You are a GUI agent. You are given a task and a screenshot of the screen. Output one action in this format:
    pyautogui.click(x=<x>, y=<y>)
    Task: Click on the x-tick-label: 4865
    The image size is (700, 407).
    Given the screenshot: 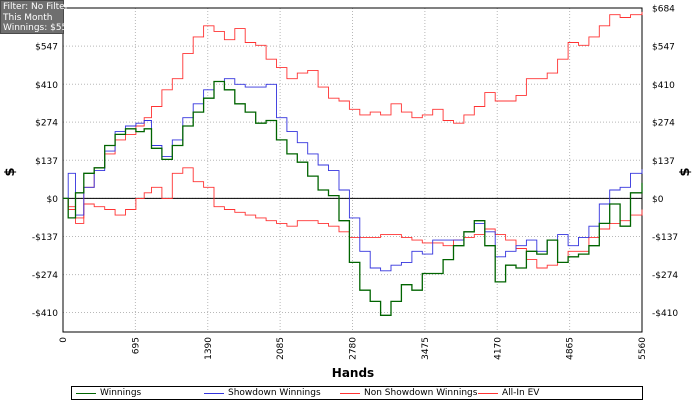 What is the action you would take?
    pyautogui.click(x=571, y=348)
    